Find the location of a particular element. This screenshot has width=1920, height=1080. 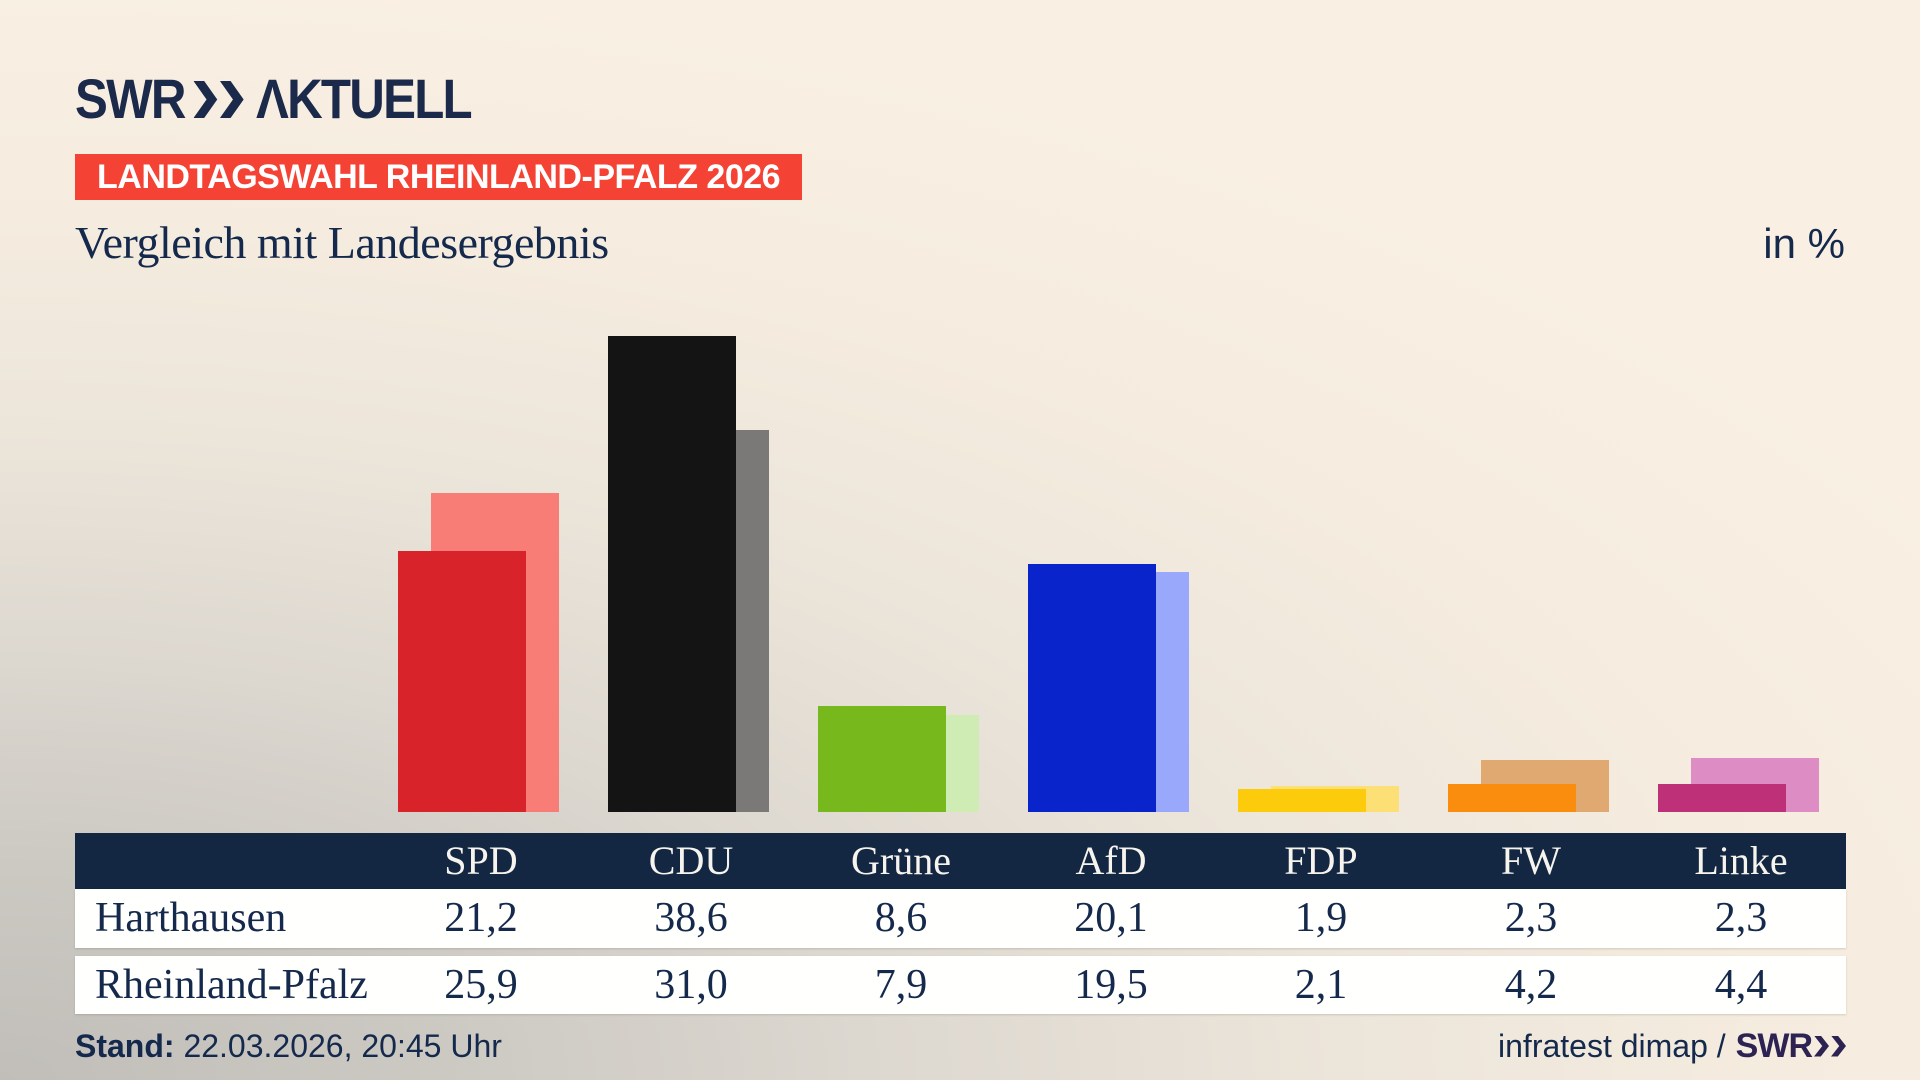

brand-text: SWR is located at coordinates (1774, 1045).